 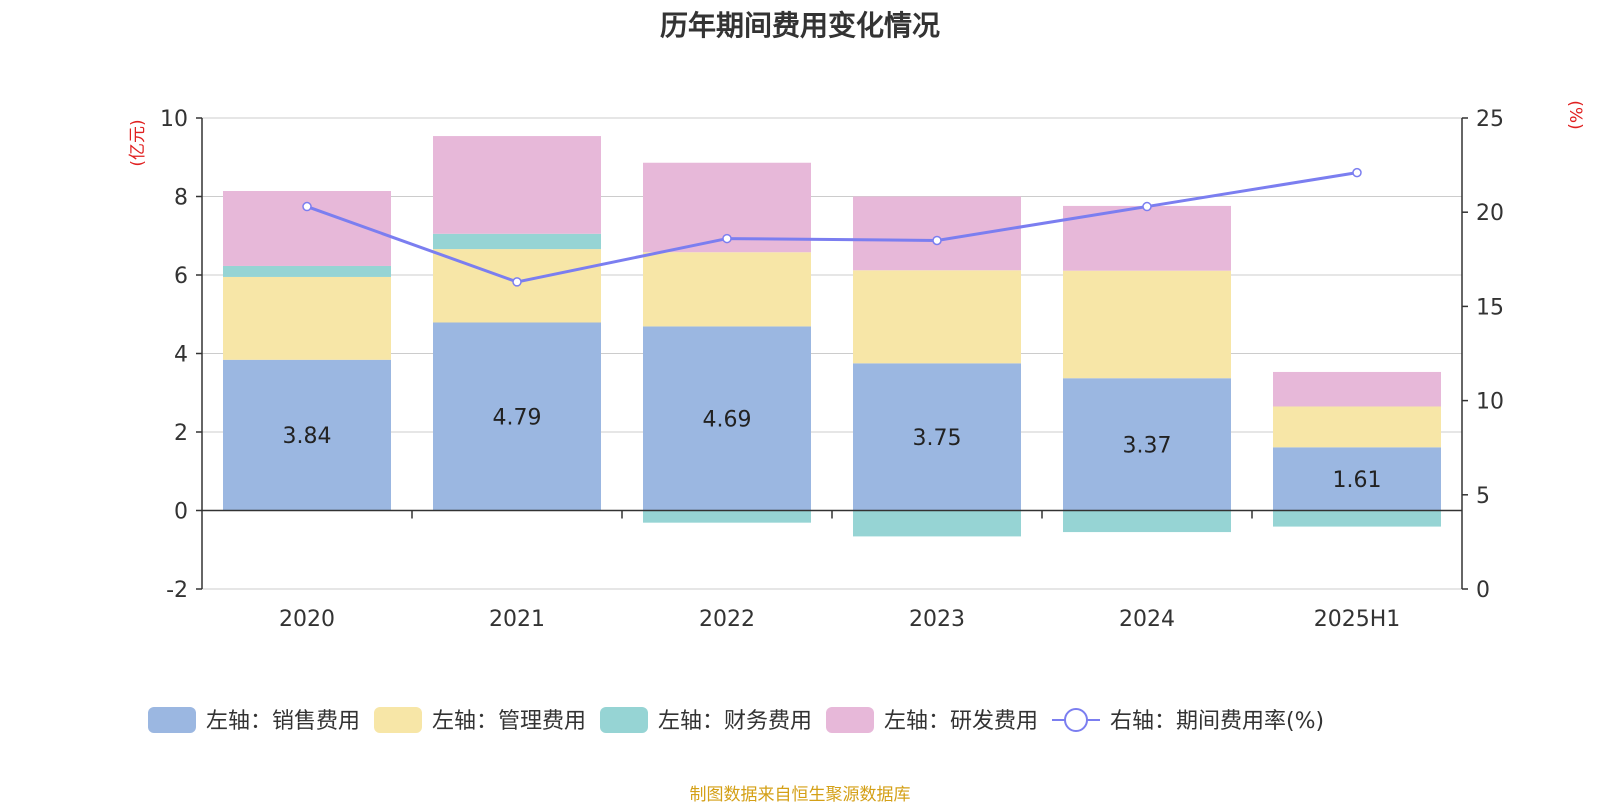 What do you see at coordinates (832, 227) in the screenshot?
I see `rate-line` at bounding box center [832, 227].